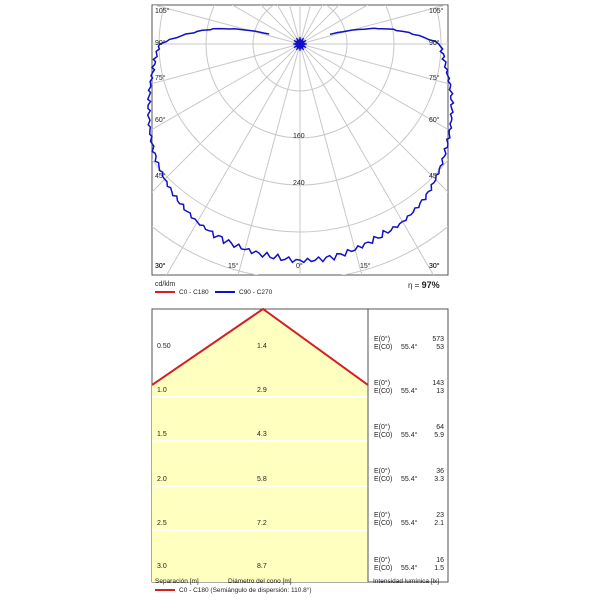 This screenshot has height=600, width=600. What do you see at coordinates (440, 560) in the screenshot?
I see `row-e0-value: 16` at bounding box center [440, 560].